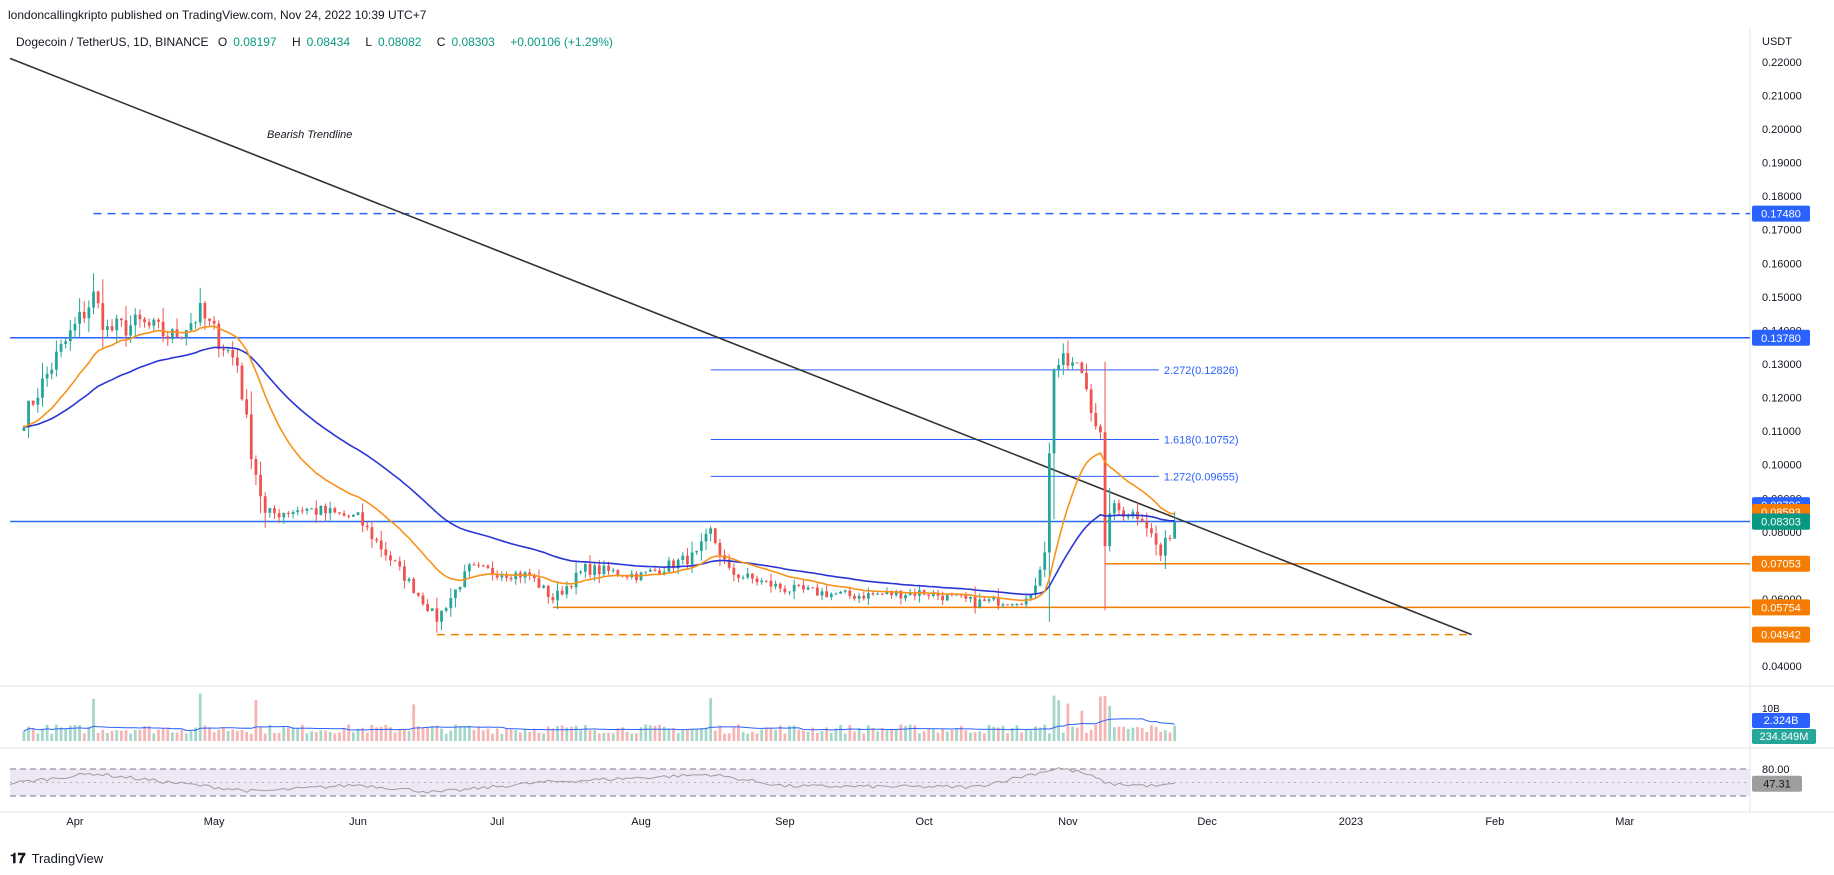 This screenshot has height=875, width=1834. I want to click on tradingview-logo-icon: 𝟏𝟕, so click(18, 858).